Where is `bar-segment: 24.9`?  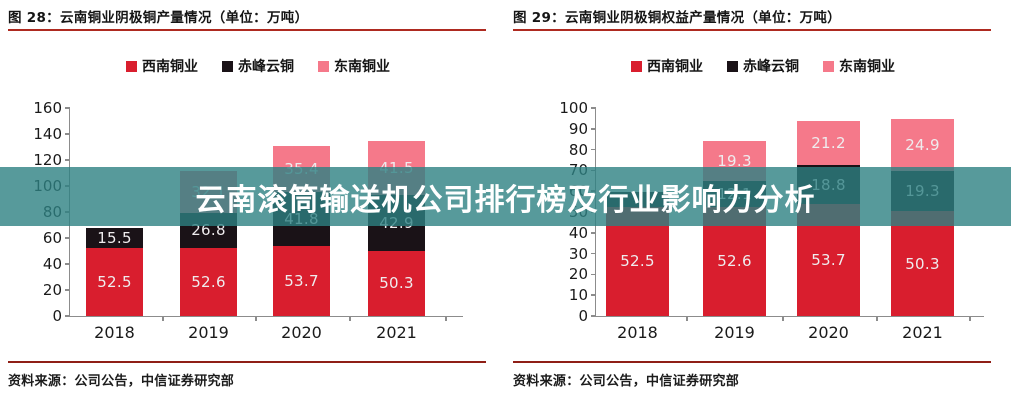
bar-segment: 24.9 is located at coordinates (922, 145).